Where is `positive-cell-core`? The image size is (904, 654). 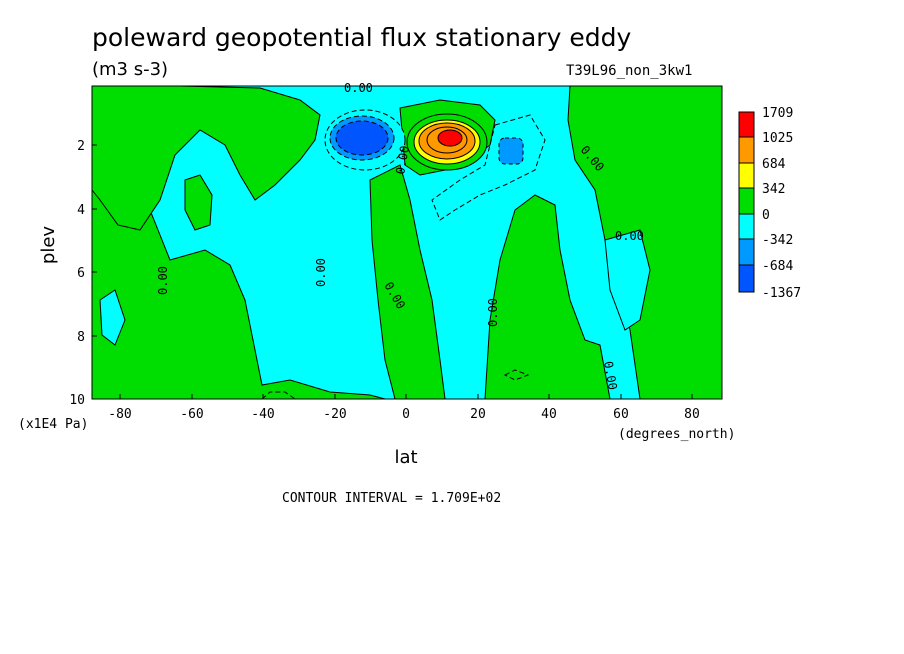
positive-cell-core is located at coordinates (450, 138).